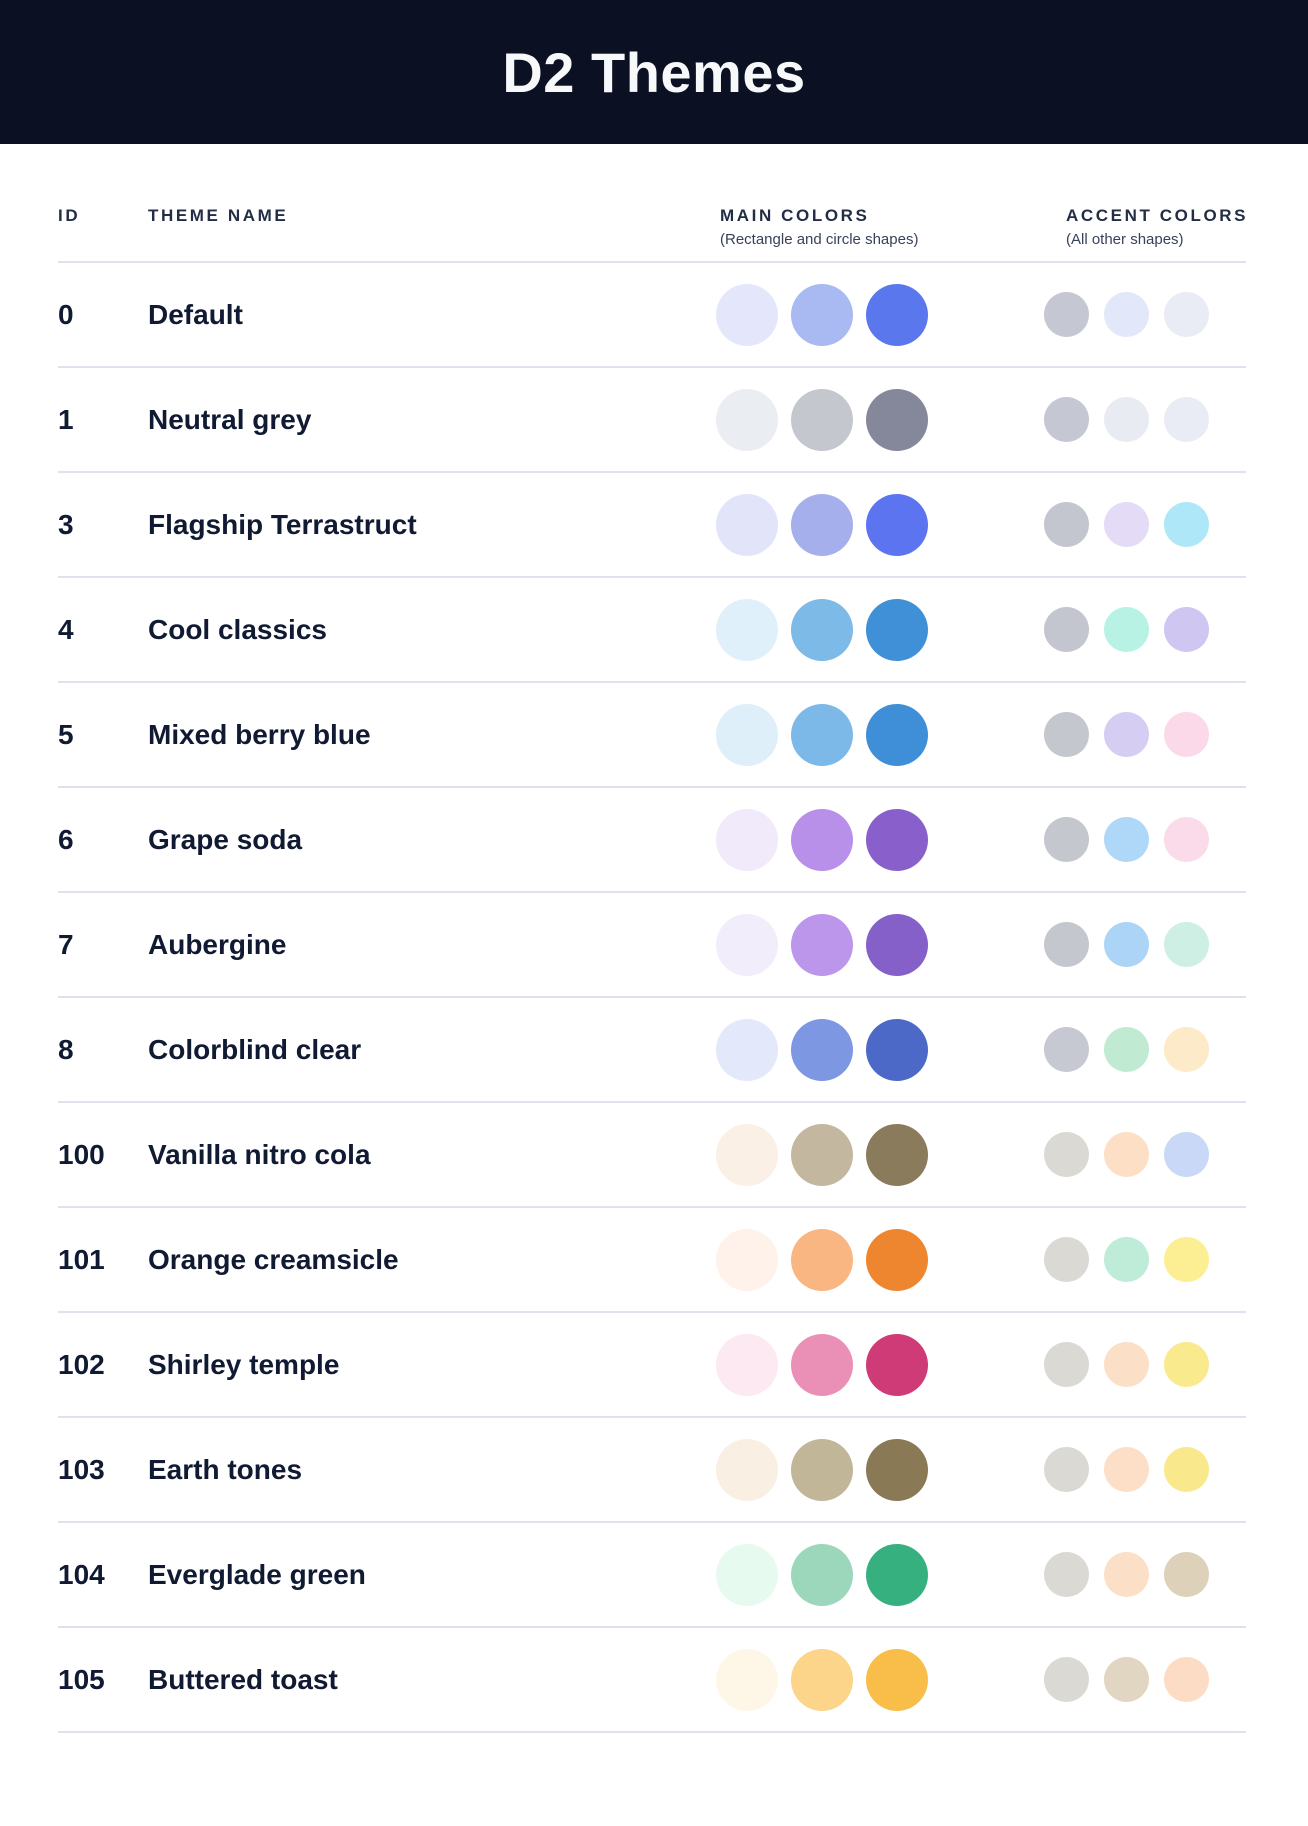 This screenshot has width=1308, height=1826. I want to click on theme-id: 101, so click(81, 1259).